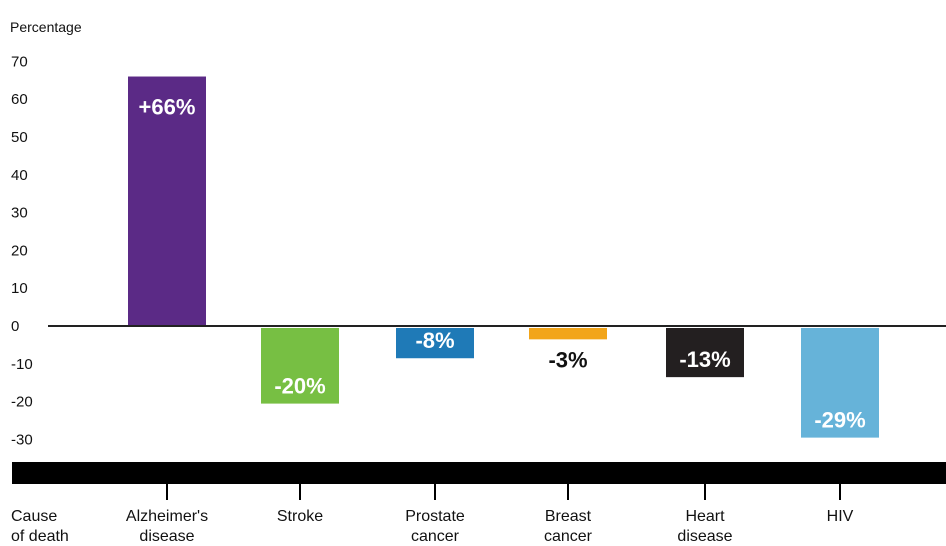 The height and width of the screenshot is (546, 946). I want to click on x-category-label: Stroke, so click(300, 516).